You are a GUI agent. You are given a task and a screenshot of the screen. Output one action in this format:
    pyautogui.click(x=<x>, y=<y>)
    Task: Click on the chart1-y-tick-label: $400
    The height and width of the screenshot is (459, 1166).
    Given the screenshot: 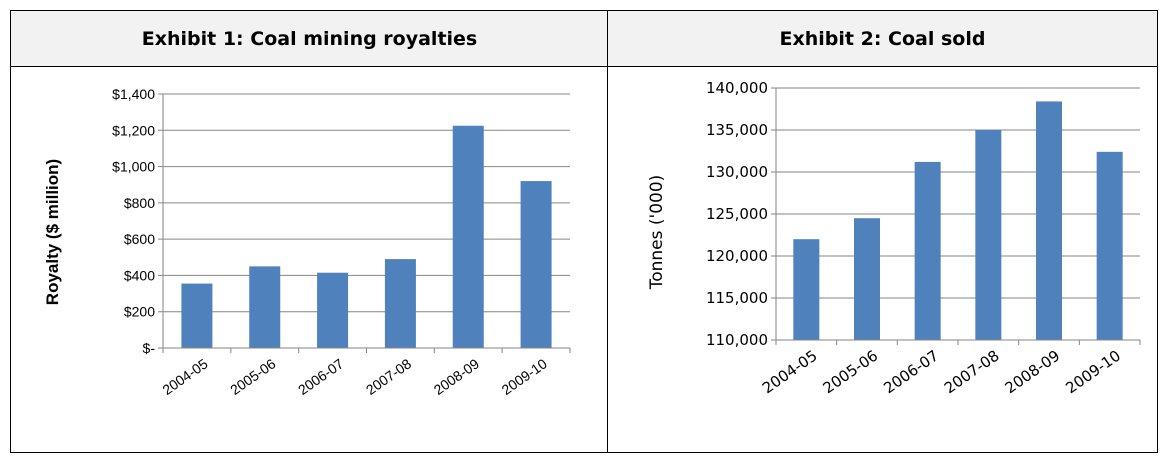 What is the action you would take?
    pyautogui.click(x=139, y=275)
    